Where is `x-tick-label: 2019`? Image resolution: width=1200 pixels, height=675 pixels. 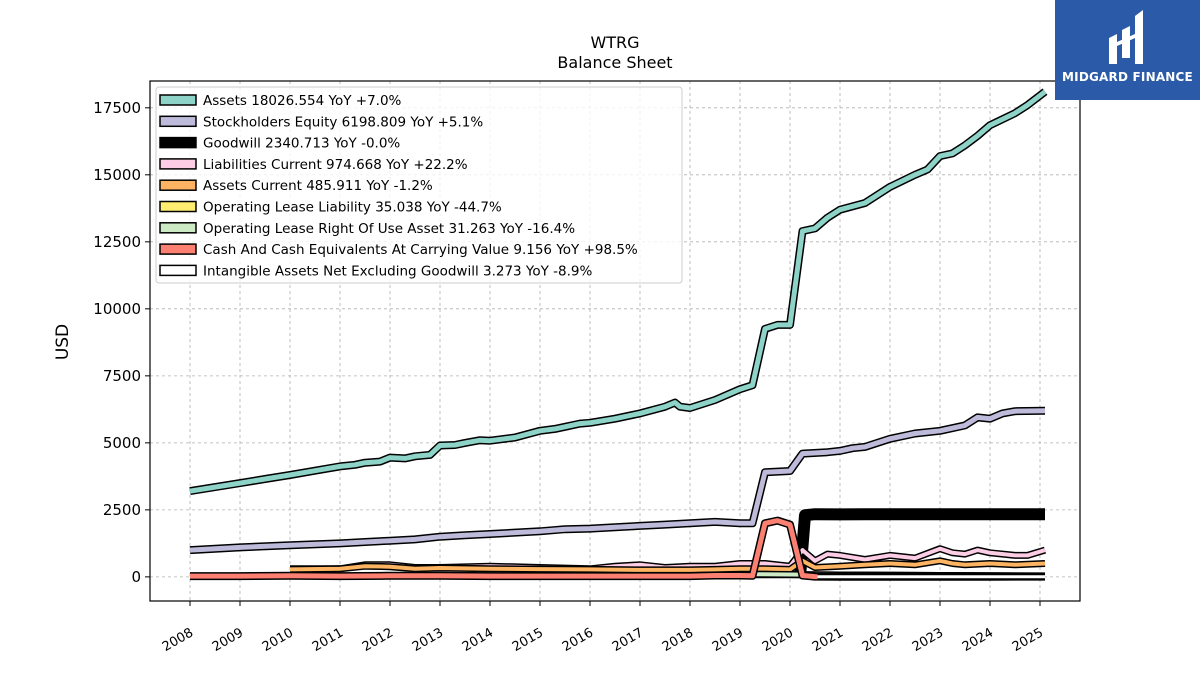 x-tick-label: 2019 is located at coordinates (728, 640).